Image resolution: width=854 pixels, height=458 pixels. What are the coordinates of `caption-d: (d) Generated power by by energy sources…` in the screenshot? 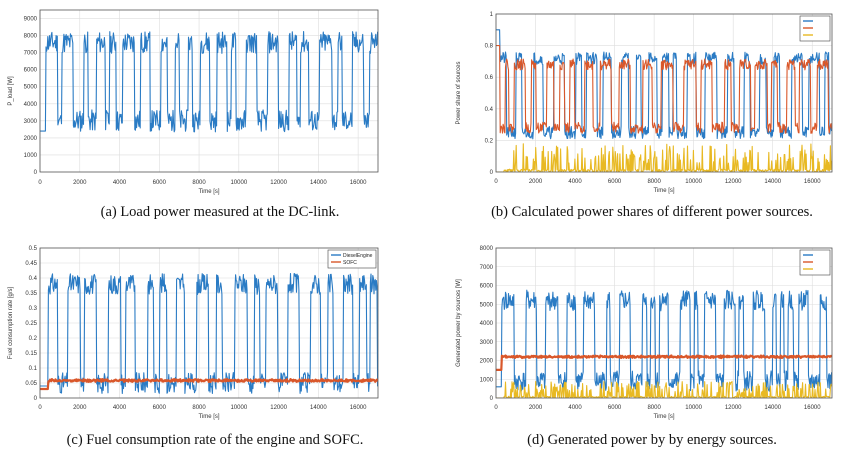 It's located at (652, 440).